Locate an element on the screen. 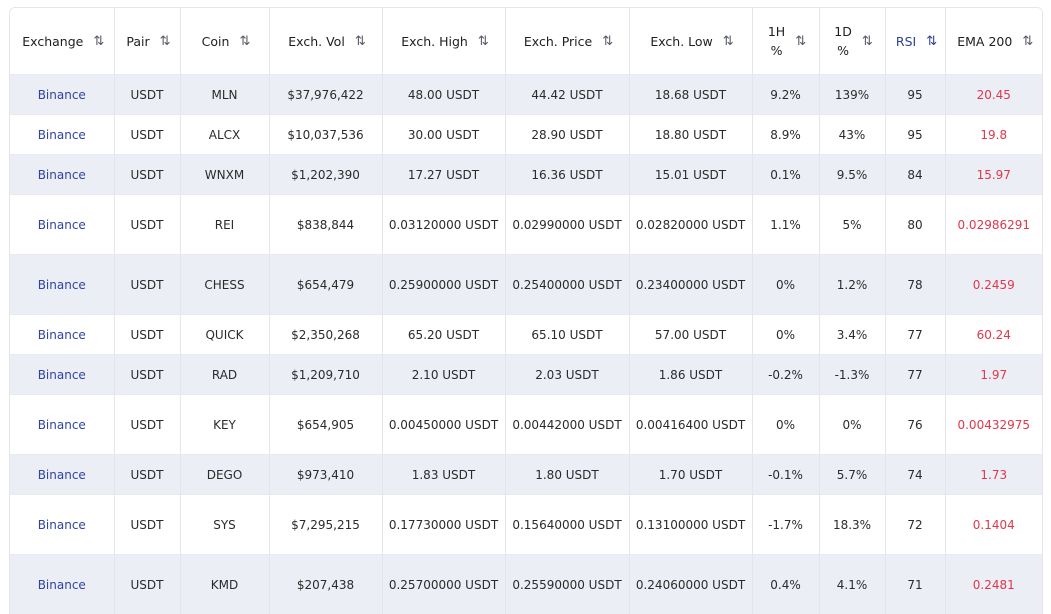  high-cell: 1.83 USDT is located at coordinates (443, 475).